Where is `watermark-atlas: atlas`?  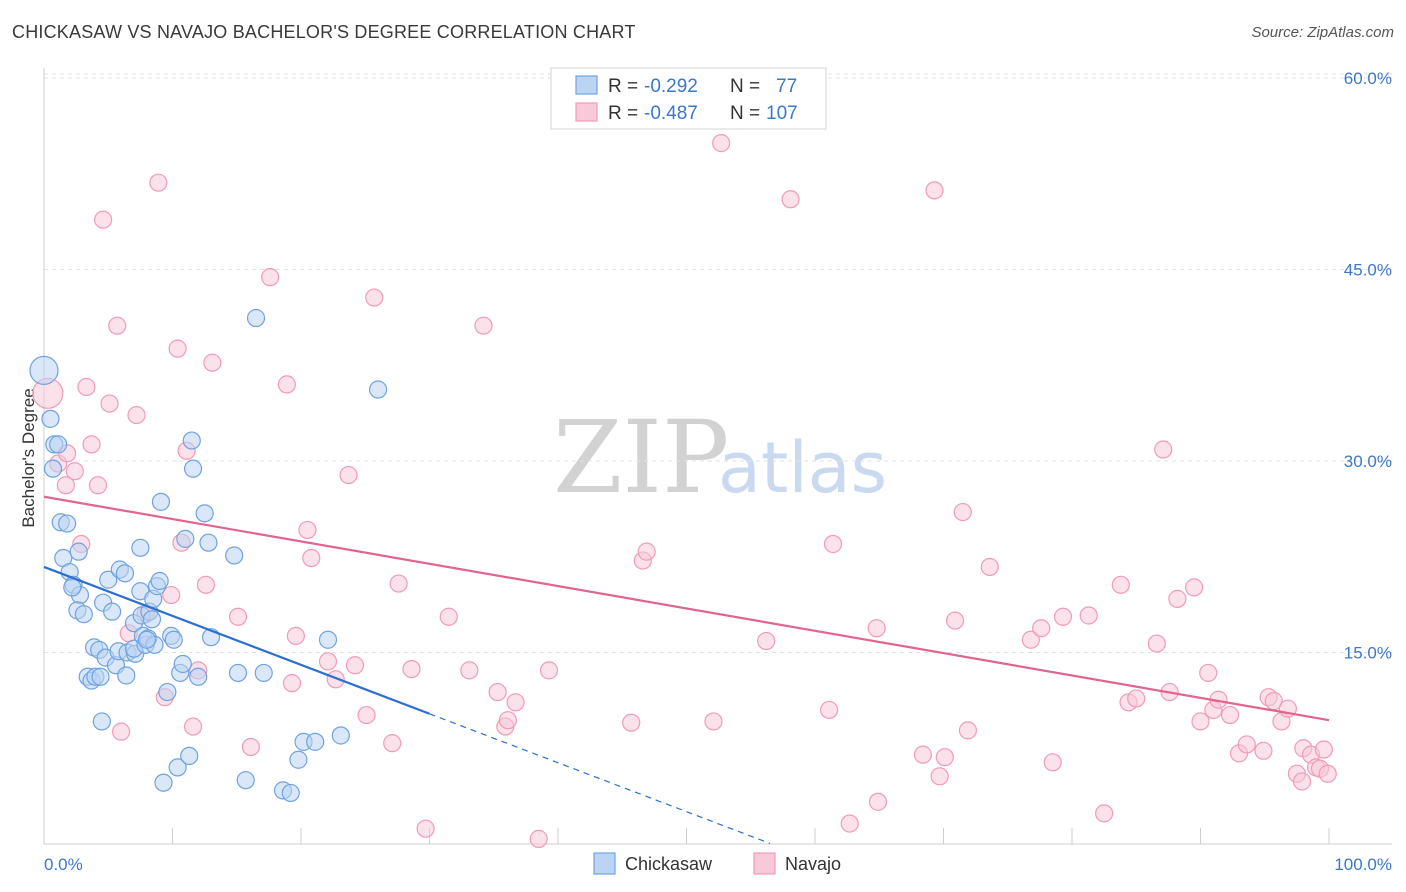 watermark-atlas: atlas is located at coordinates (802, 468).